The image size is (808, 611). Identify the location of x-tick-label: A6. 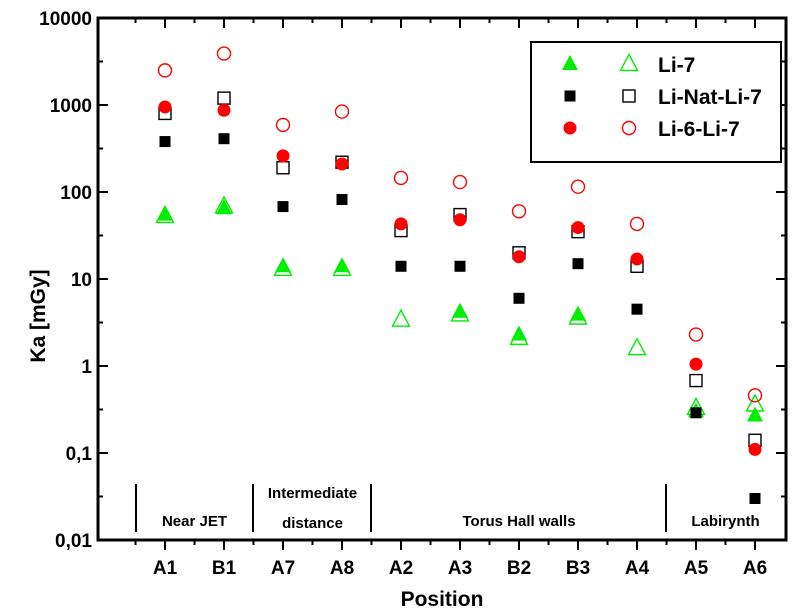
(755, 568).